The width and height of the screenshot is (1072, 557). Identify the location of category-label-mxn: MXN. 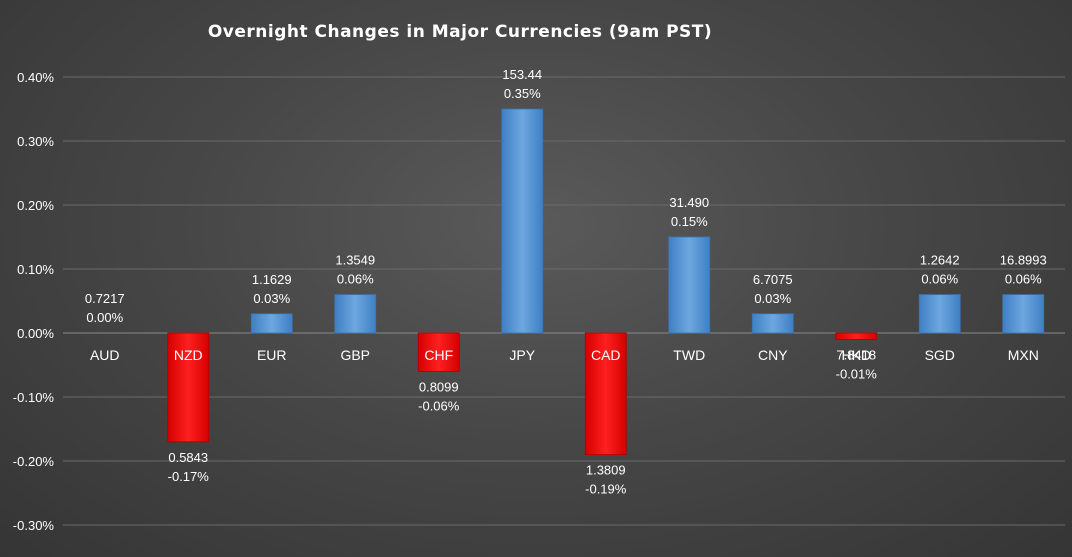
(1023, 355).